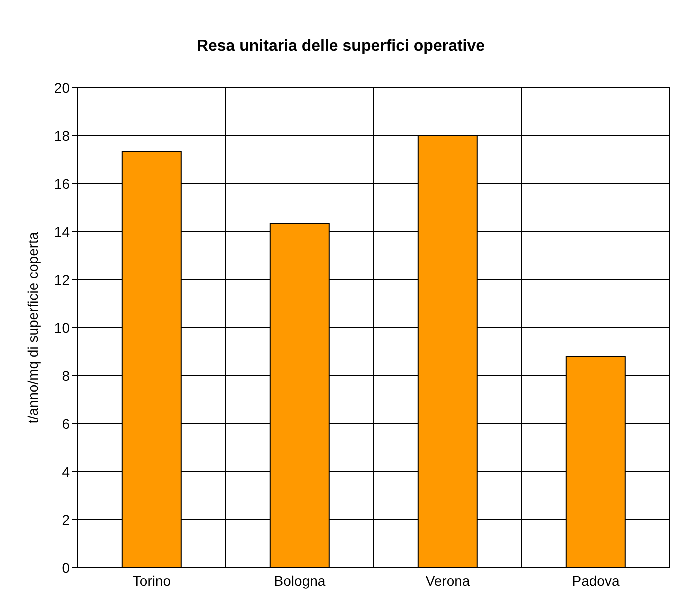  I want to click on y-tick-label: 2, so click(66, 520).